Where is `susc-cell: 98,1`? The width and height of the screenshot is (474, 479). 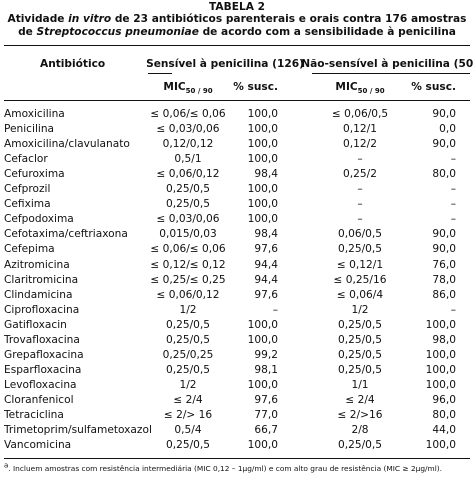 susc-cell: 98,1 is located at coordinates (266, 369).